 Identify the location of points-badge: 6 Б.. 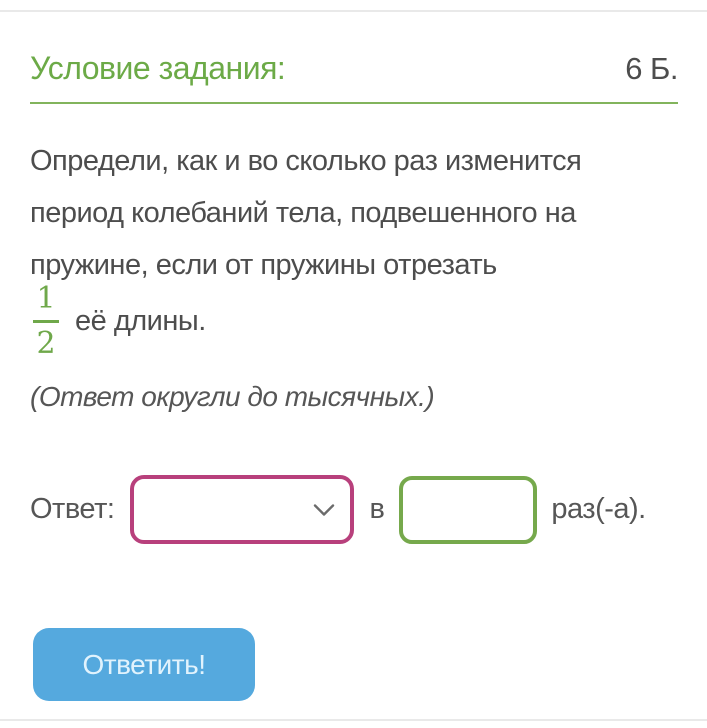
(651, 68).